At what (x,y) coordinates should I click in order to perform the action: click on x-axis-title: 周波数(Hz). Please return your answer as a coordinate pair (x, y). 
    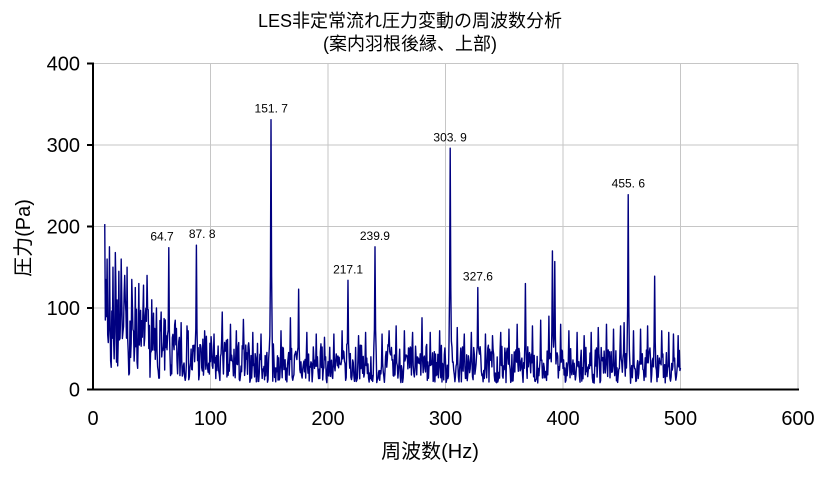
    Looking at the image, I should click on (430, 451).